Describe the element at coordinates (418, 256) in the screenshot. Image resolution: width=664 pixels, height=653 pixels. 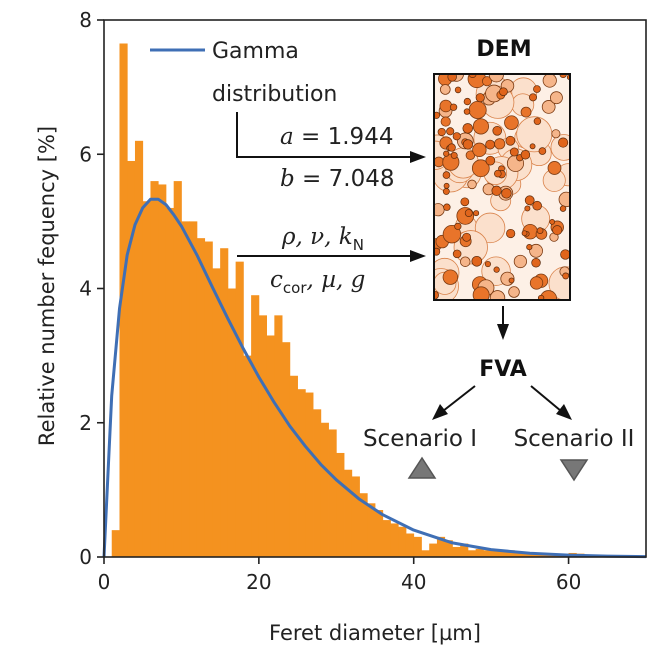
I see `material-arrowhead` at that location.